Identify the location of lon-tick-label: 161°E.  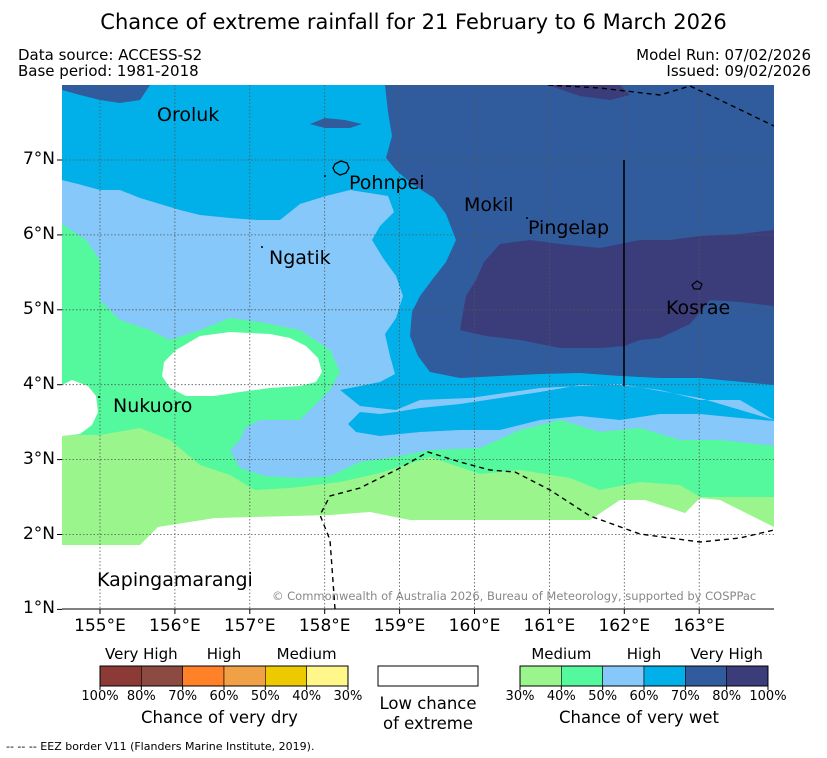
(549, 626).